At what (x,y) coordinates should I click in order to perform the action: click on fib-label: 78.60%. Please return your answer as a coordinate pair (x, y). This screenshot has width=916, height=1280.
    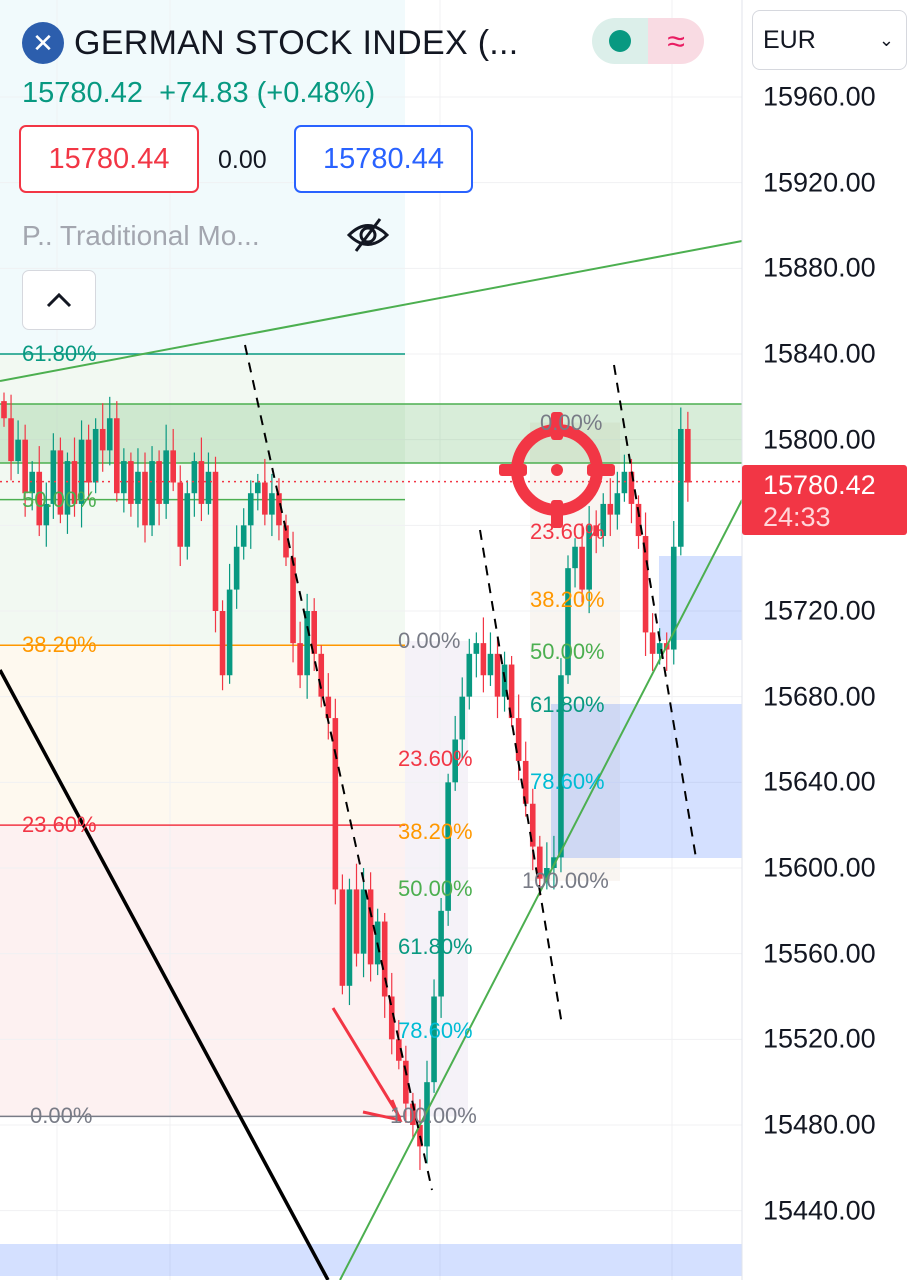
    Looking at the image, I should click on (435, 1030).